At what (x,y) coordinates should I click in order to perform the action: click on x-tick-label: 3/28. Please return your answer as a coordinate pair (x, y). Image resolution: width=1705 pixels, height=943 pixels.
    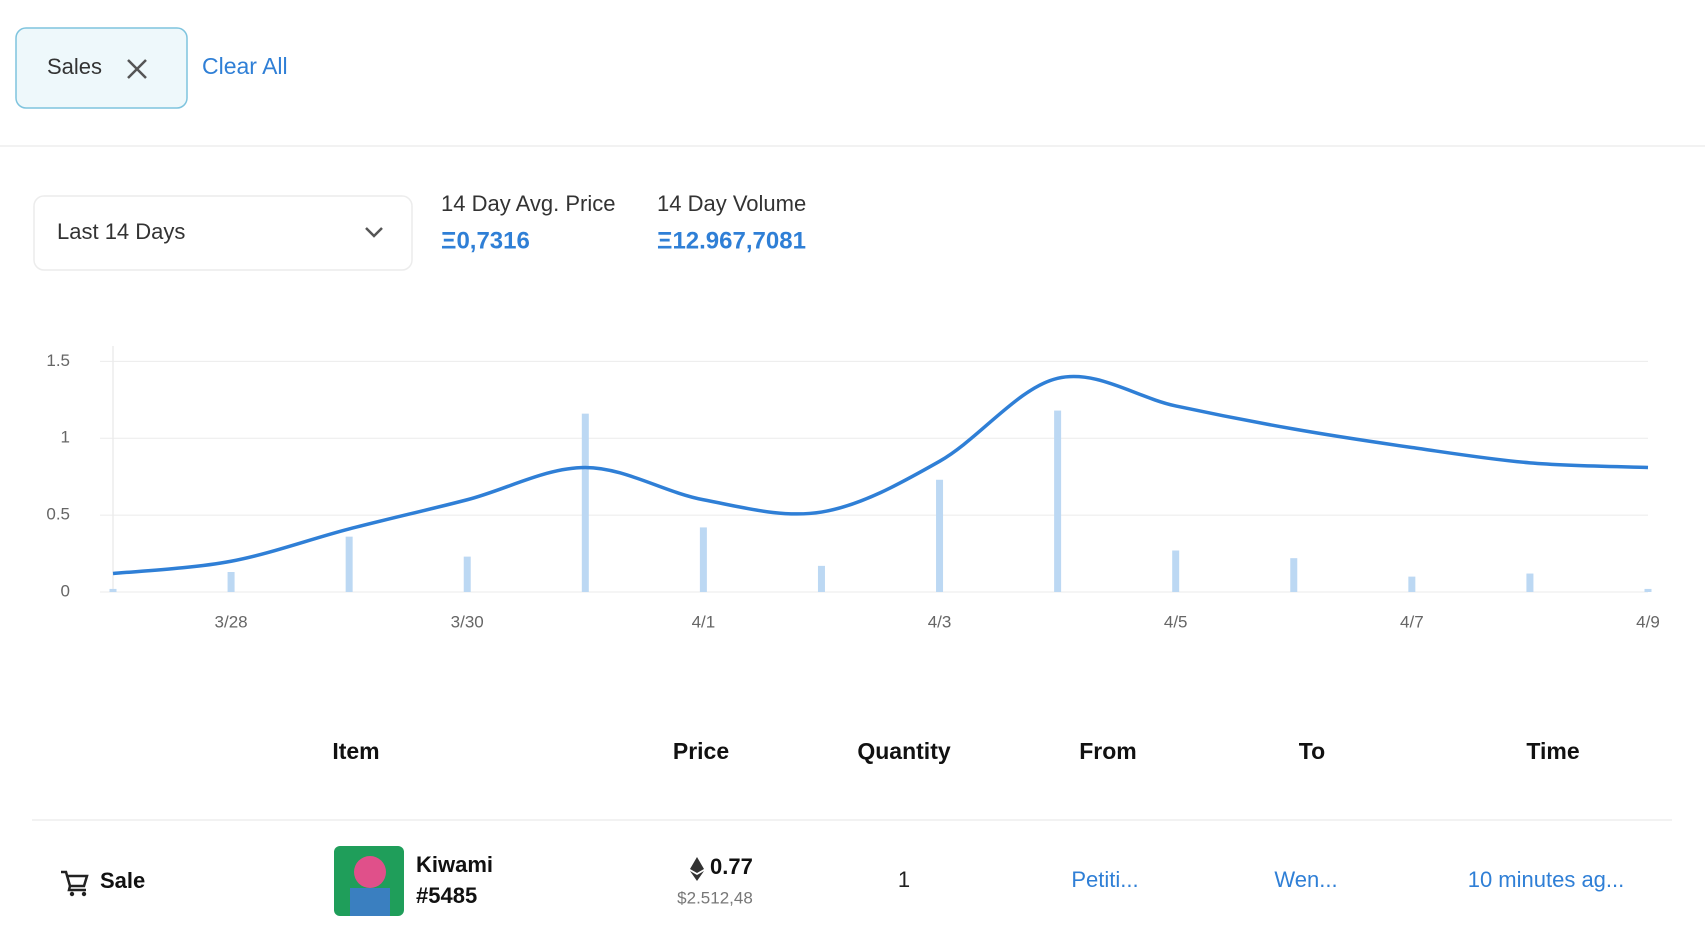
    Looking at the image, I should click on (231, 621).